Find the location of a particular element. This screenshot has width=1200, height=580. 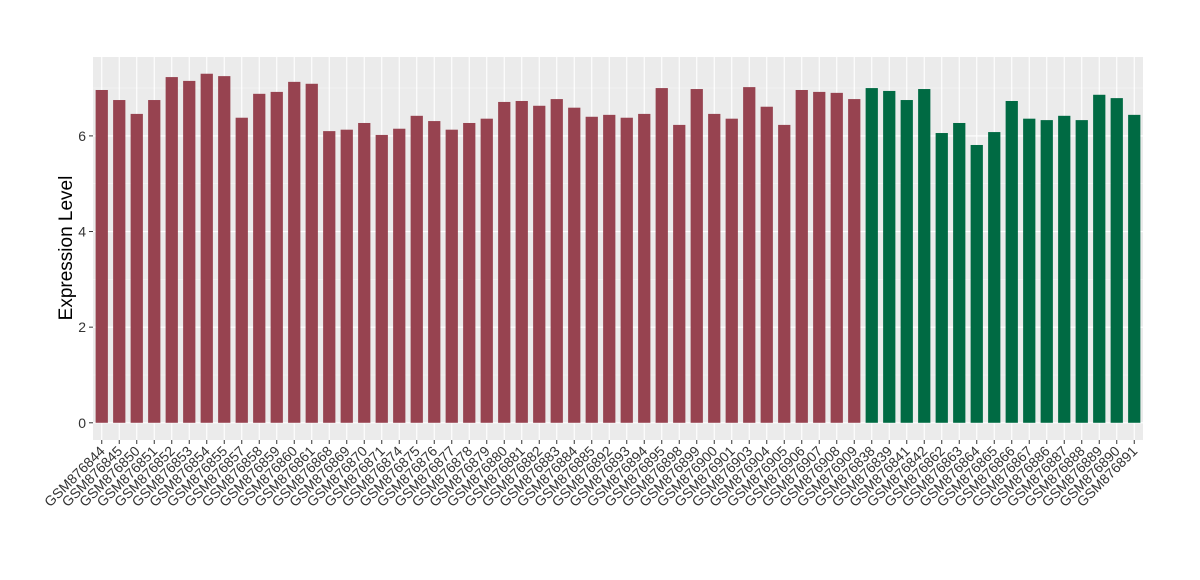

y-tick-label: 0 is located at coordinates (82, 423).